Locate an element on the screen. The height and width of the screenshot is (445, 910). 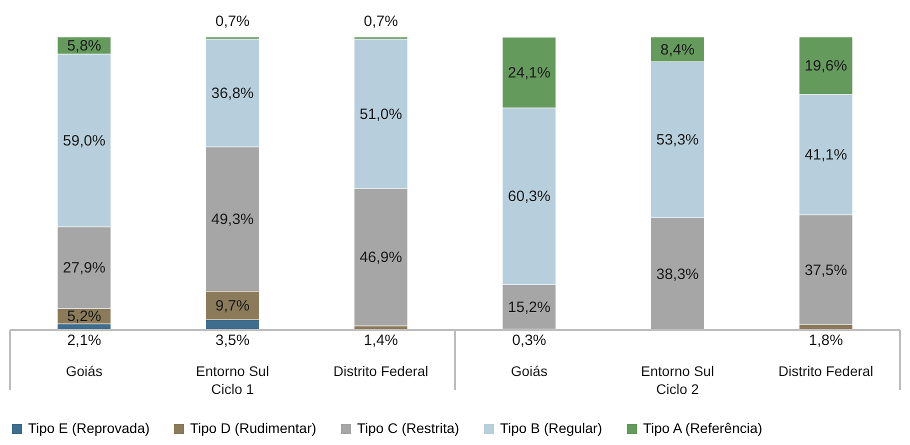
data-label: 9,7% is located at coordinates (232, 306).